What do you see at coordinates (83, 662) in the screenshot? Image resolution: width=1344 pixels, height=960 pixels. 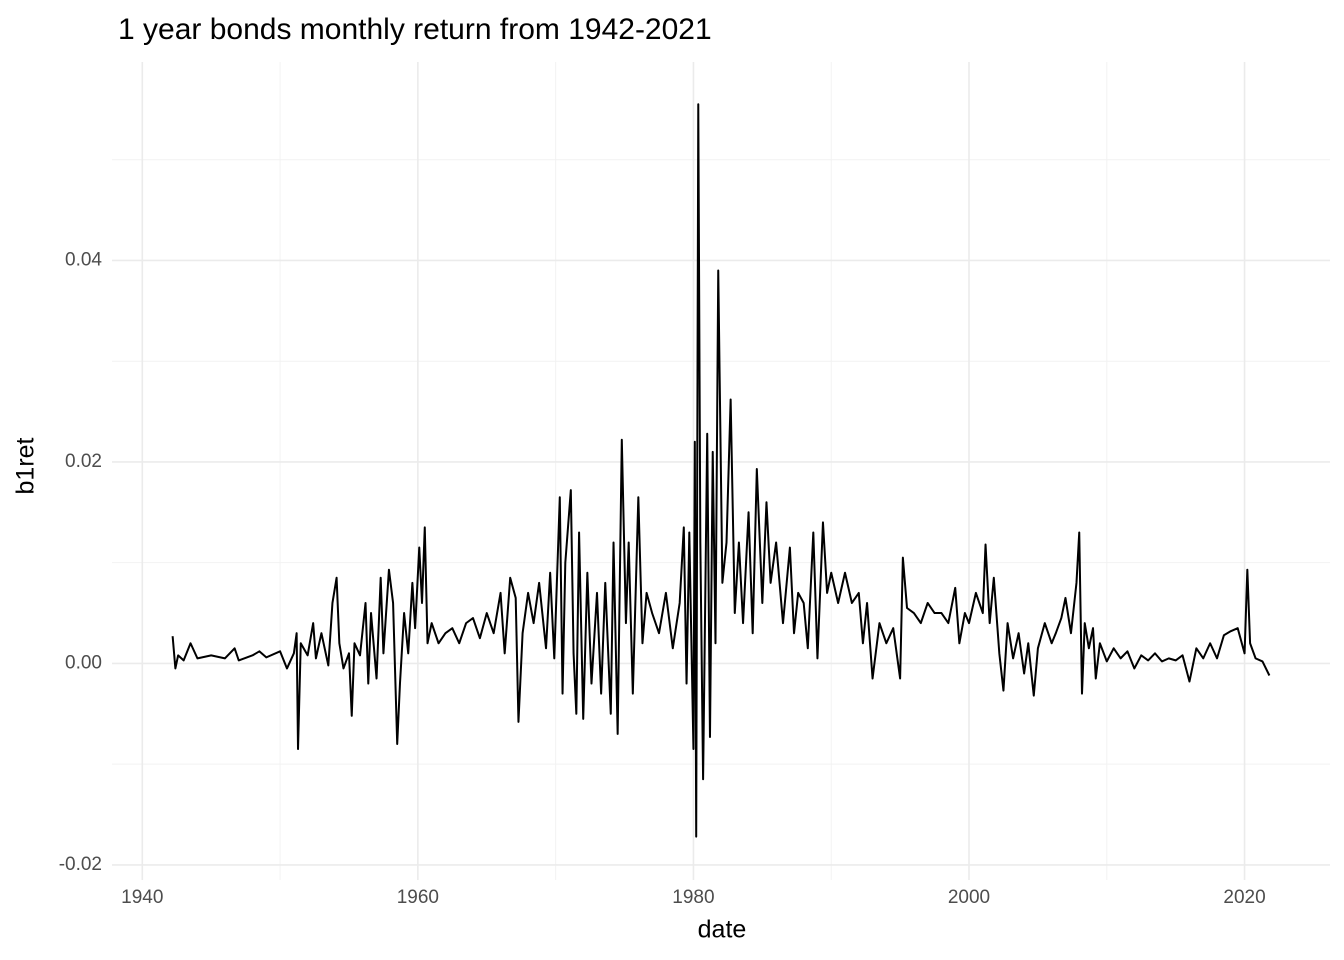 I see `y-tick-label: 0.00` at bounding box center [83, 662].